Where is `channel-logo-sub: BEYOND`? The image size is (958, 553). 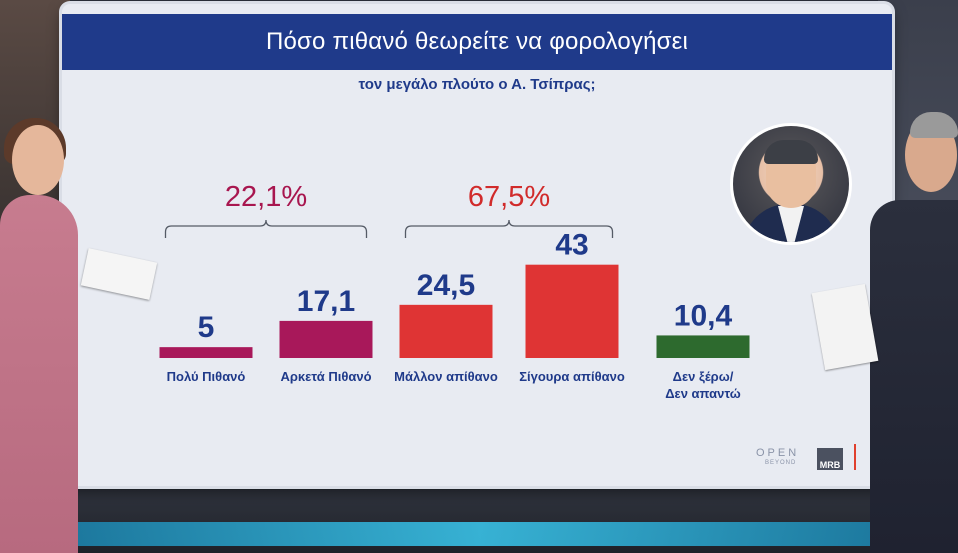
channel-logo-sub: BEYOND is located at coordinates (781, 463).